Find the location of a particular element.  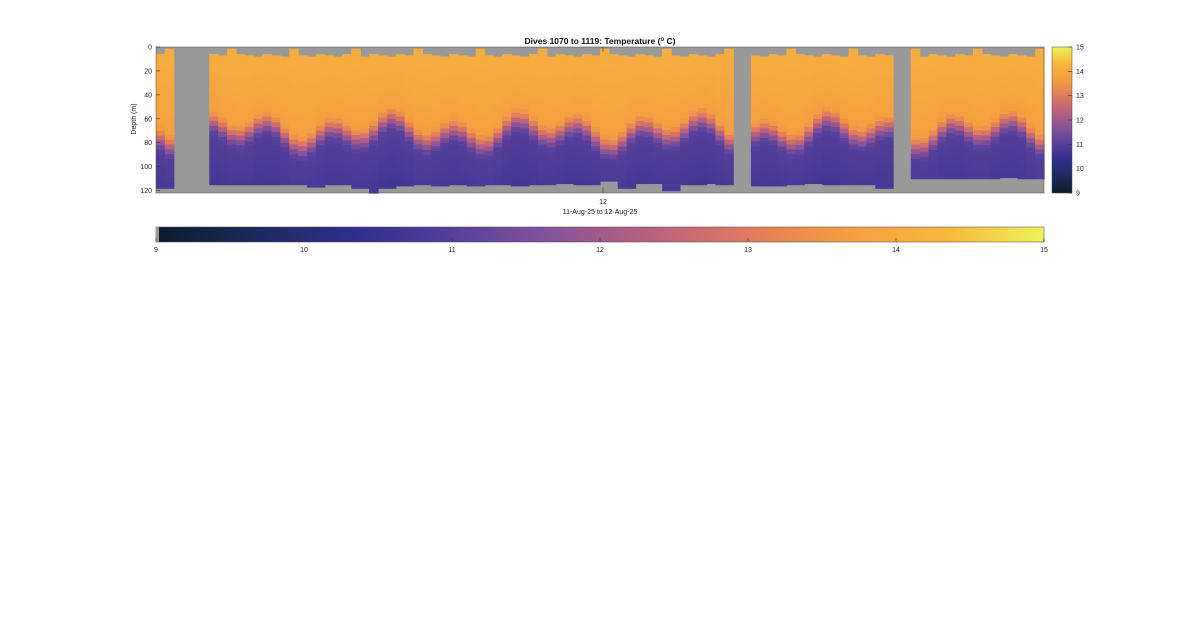

vertical-colorbar-tick-label: 10 is located at coordinates (1080, 169).